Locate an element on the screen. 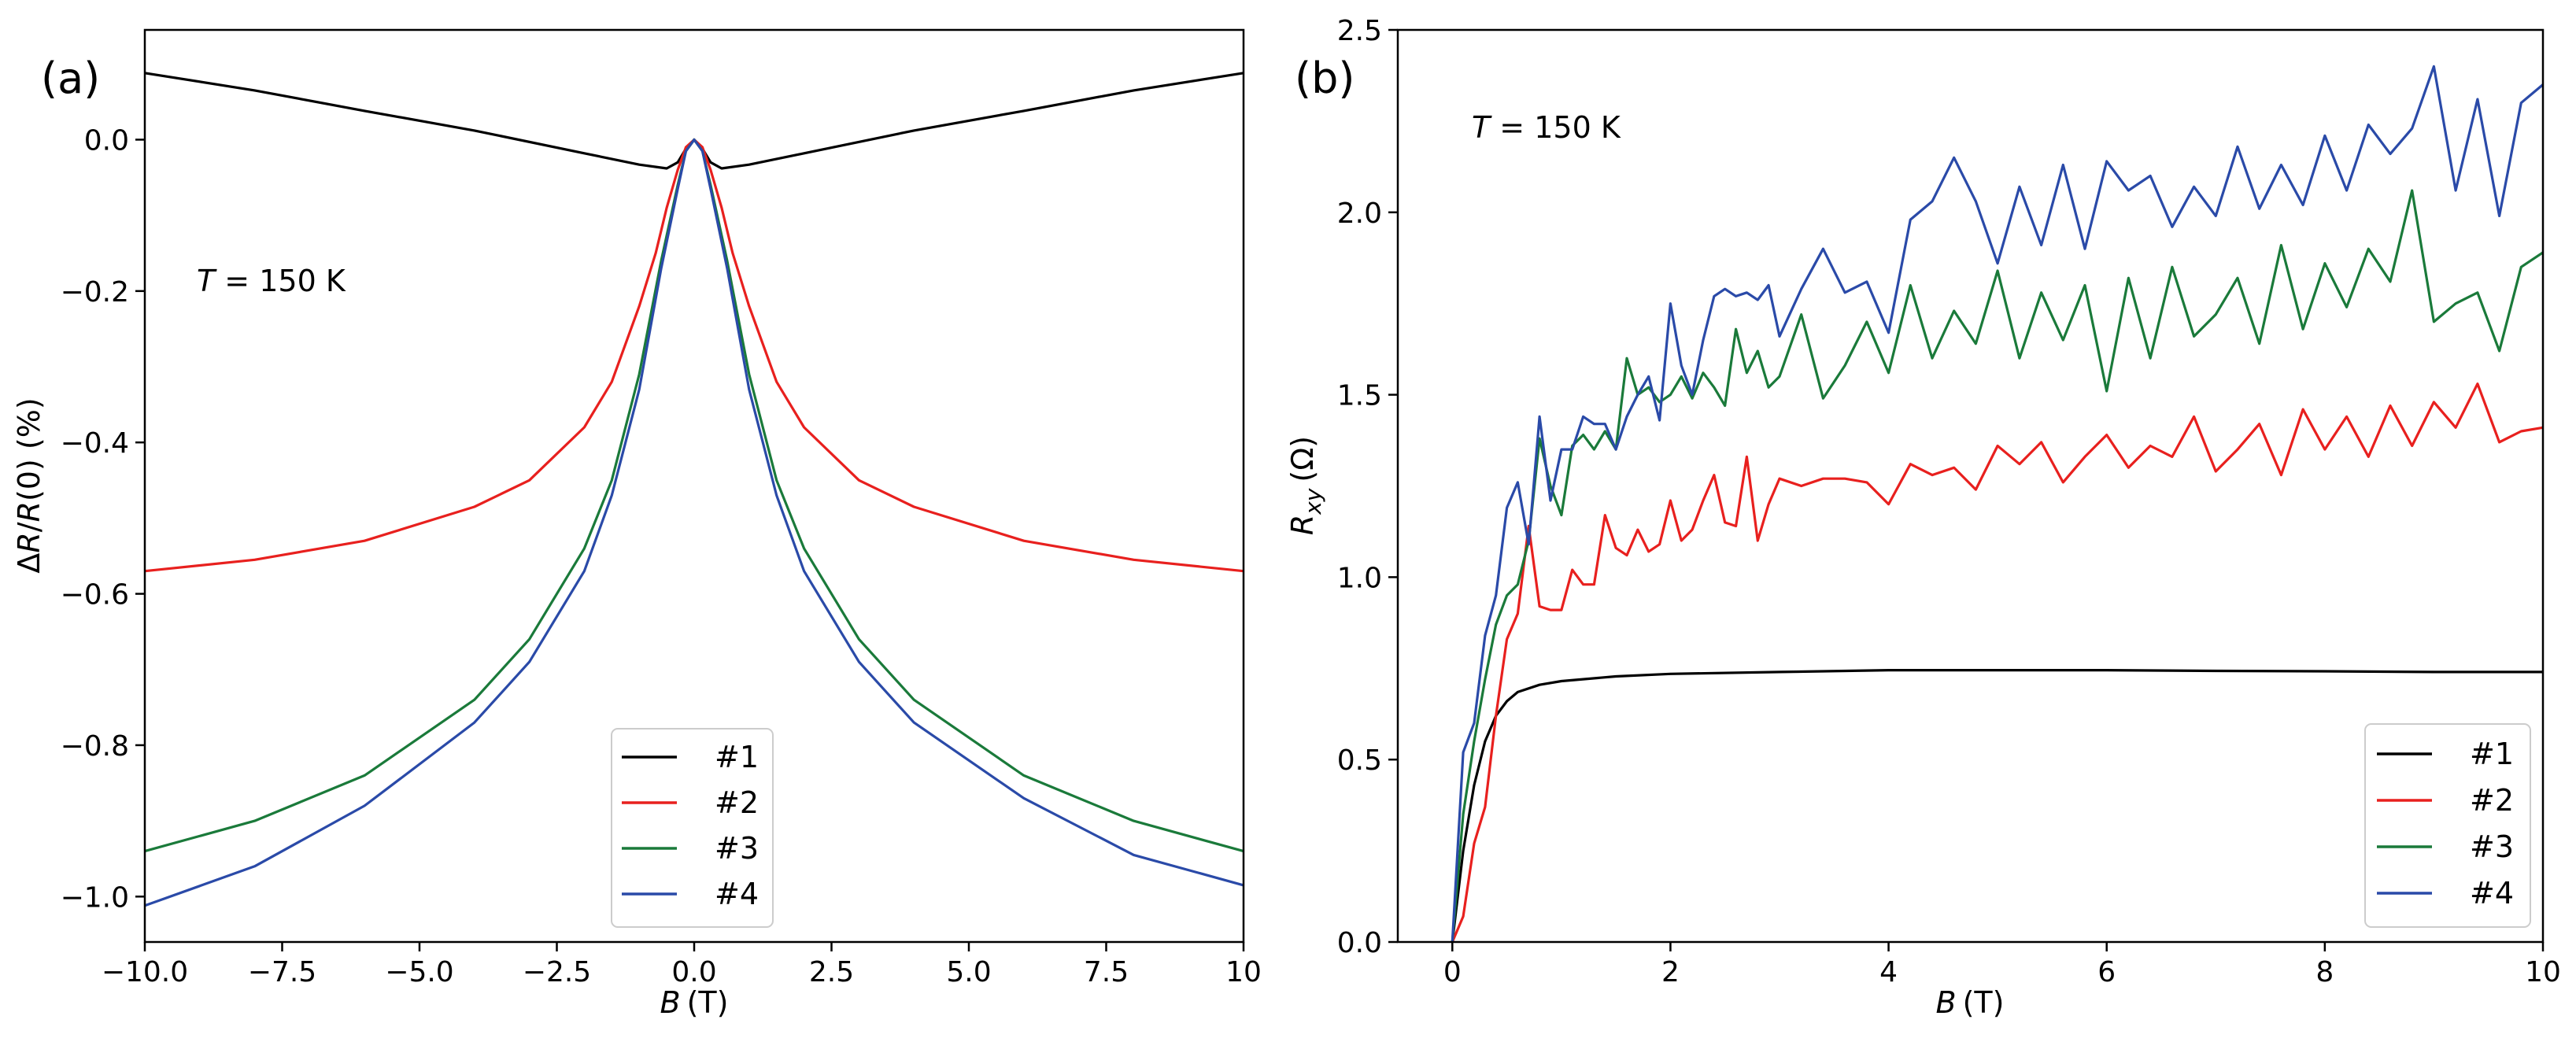  panel-b-y-tick-label: 0.0 is located at coordinates (1359, 943).